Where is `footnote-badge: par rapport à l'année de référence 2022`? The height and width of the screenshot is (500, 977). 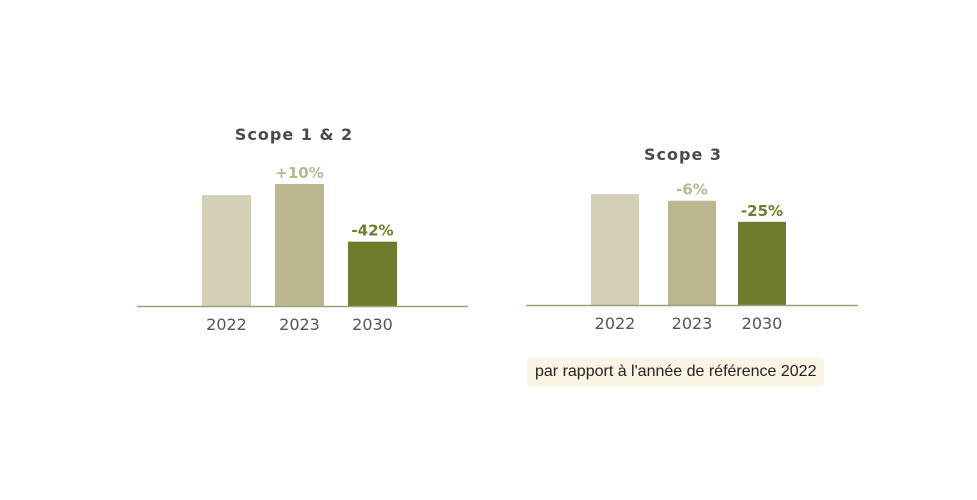
footnote-badge: par rapport à l'année de référence 2022 is located at coordinates (676, 372).